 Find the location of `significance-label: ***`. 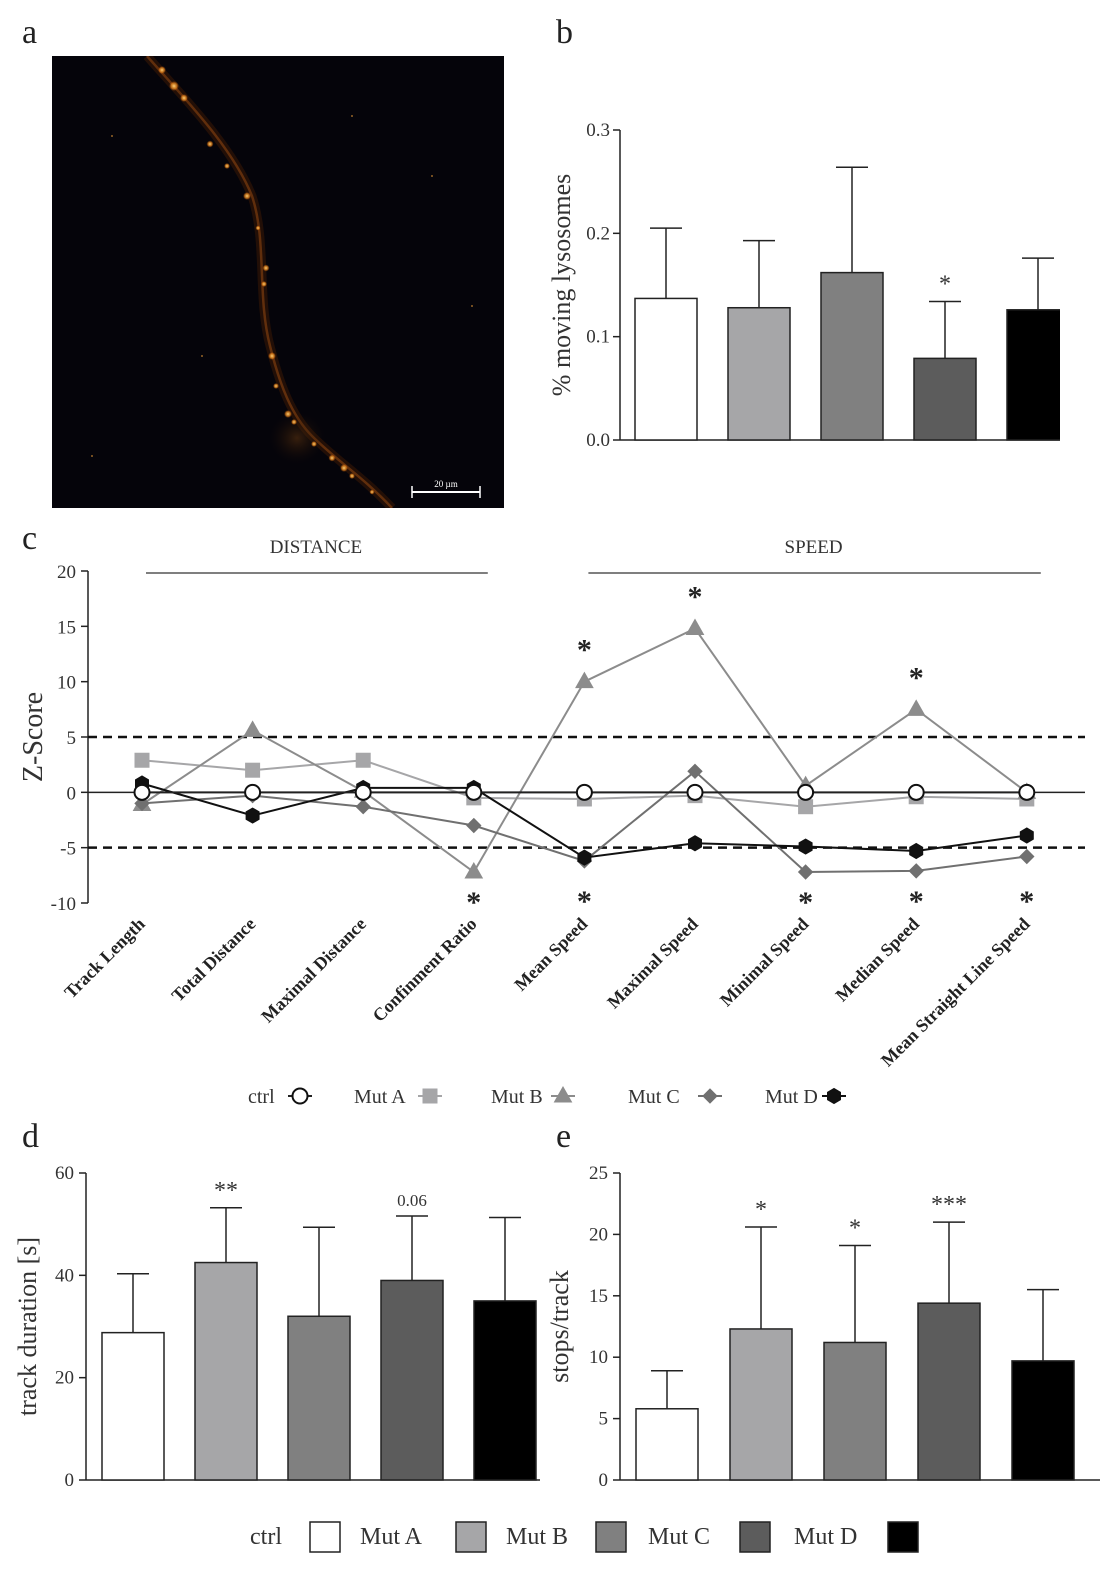

significance-label: *** is located at coordinates (949, 1205).